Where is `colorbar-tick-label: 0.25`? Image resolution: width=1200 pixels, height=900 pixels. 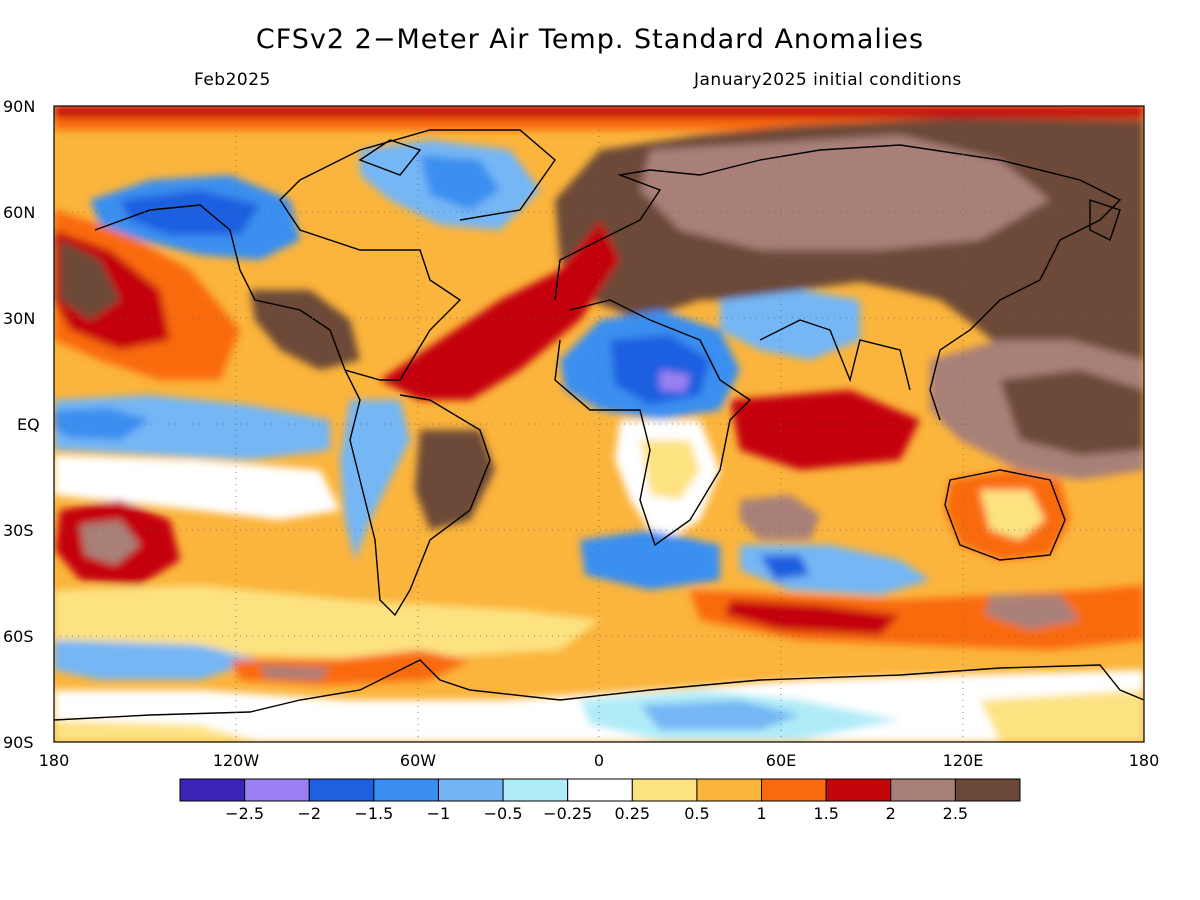
colorbar-tick-label: 0.25 is located at coordinates (632, 813).